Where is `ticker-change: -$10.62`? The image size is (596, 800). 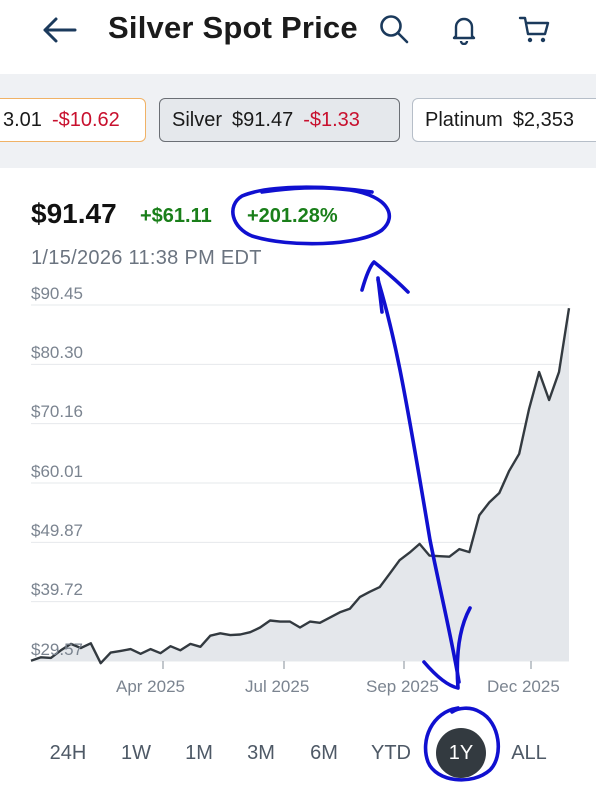 ticker-change: -$10.62 is located at coordinates (85, 119).